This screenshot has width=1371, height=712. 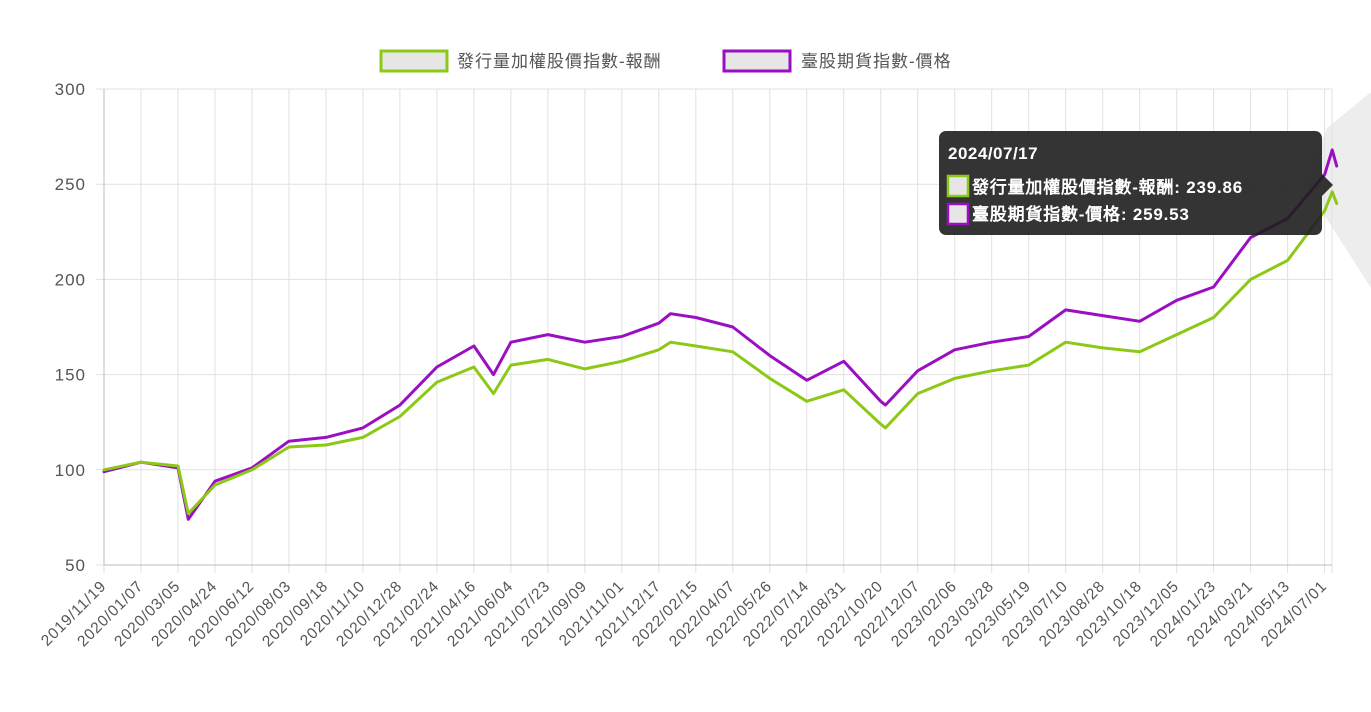 I want to click on hover-indicator, so click(x=1338, y=190).